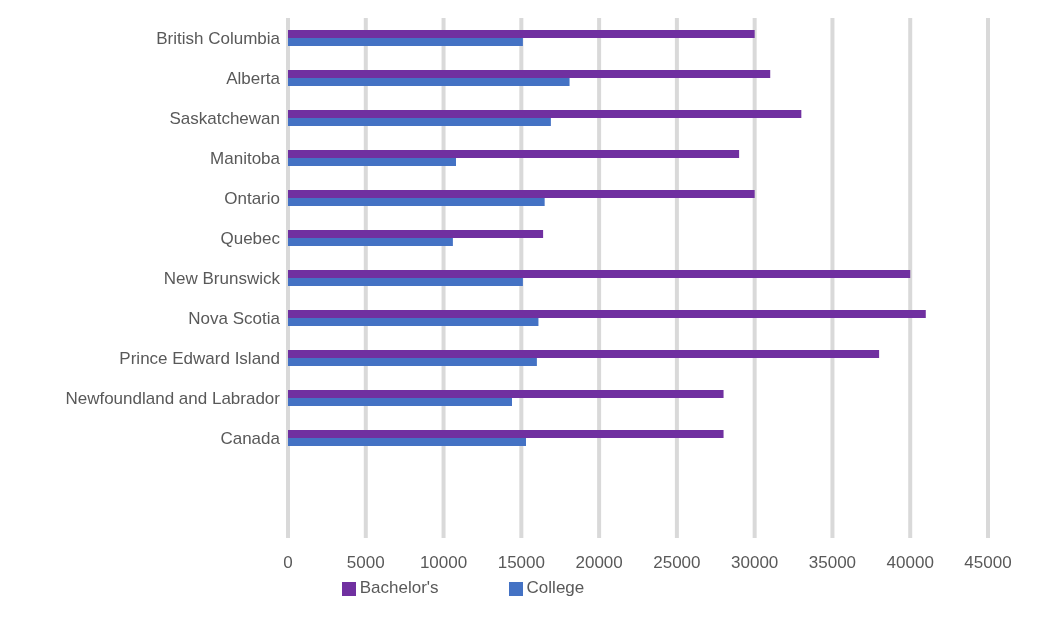 The height and width of the screenshot is (617, 1039). What do you see at coordinates (365, 563) in the screenshot?
I see `x-tick-label: 5000` at bounding box center [365, 563].